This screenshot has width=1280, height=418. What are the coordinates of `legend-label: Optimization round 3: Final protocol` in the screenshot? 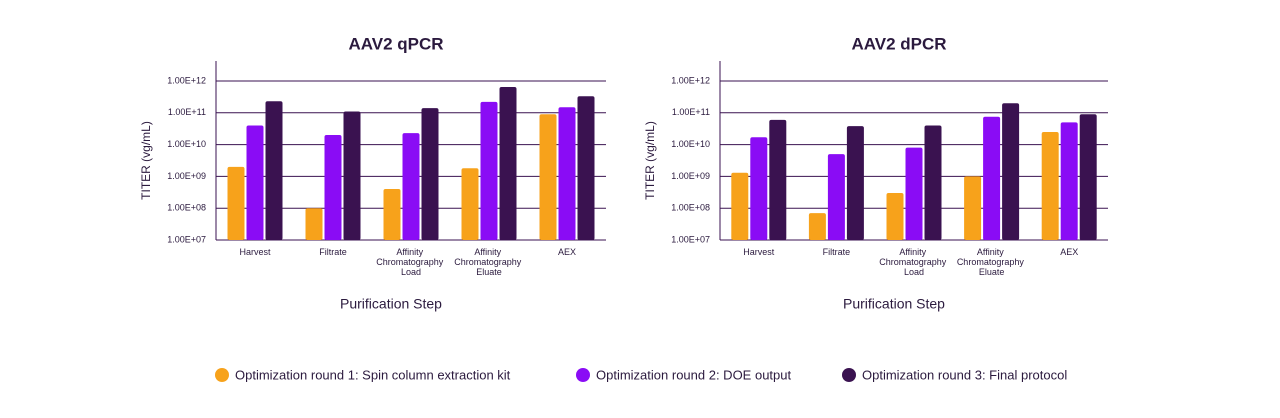 It's located at (964, 374).